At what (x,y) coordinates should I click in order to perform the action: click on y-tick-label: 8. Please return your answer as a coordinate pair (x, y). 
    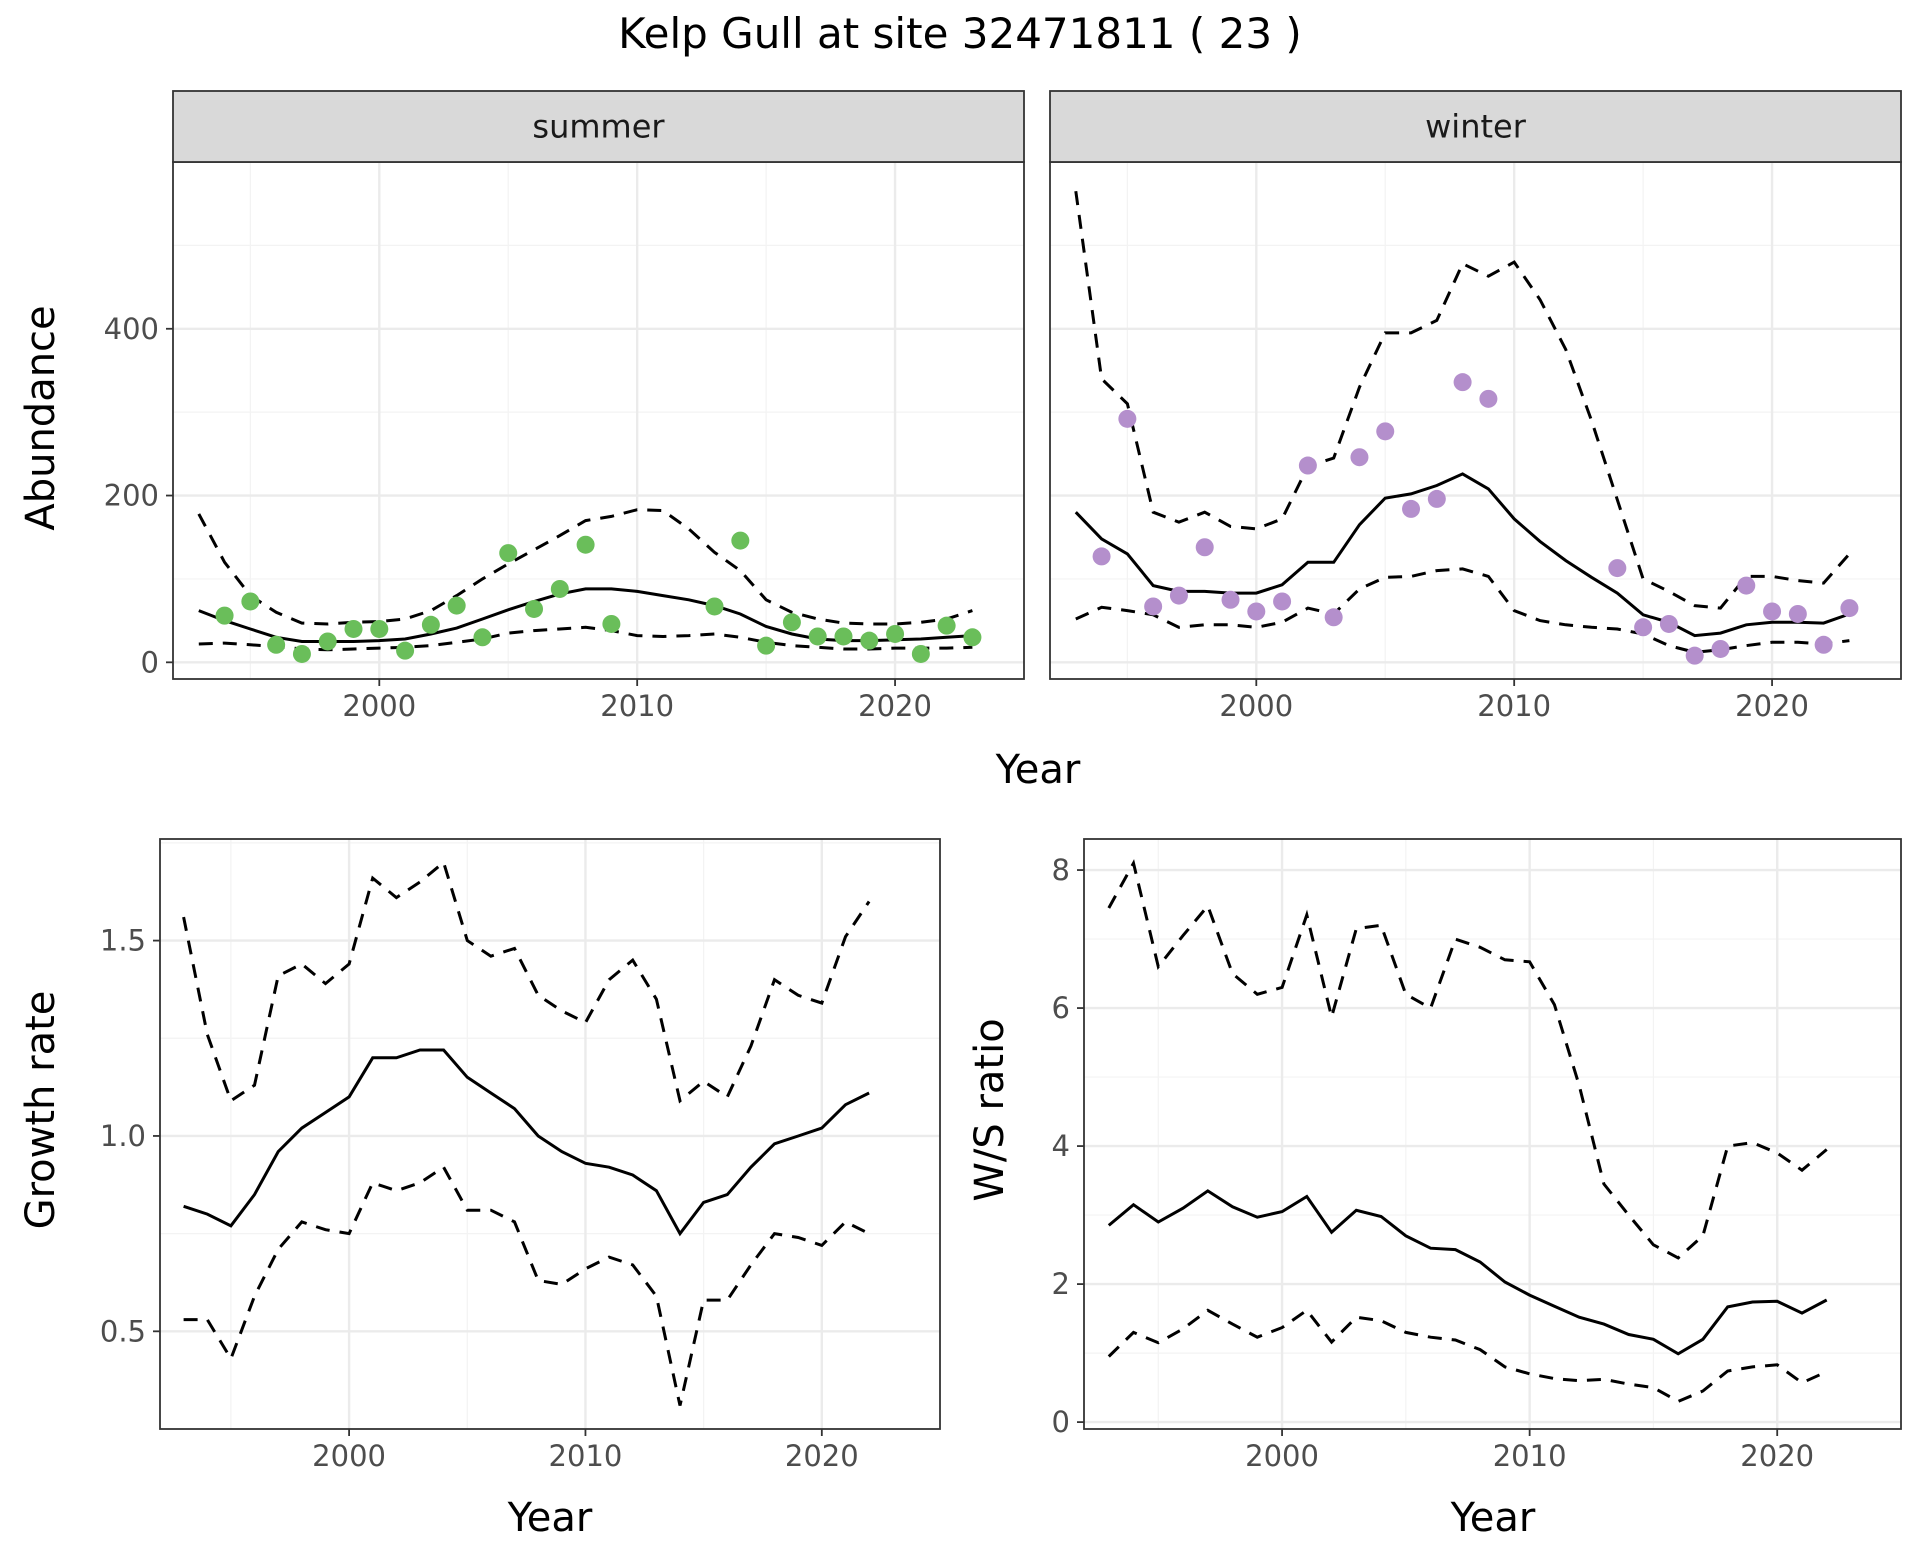
    Looking at the image, I should click on (1061, 870).